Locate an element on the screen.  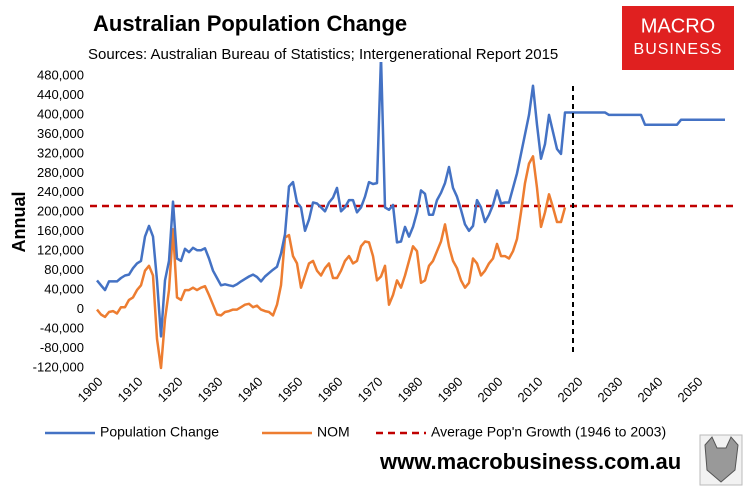
x-tick-label: 2010 is located at coordinates (529, 389).